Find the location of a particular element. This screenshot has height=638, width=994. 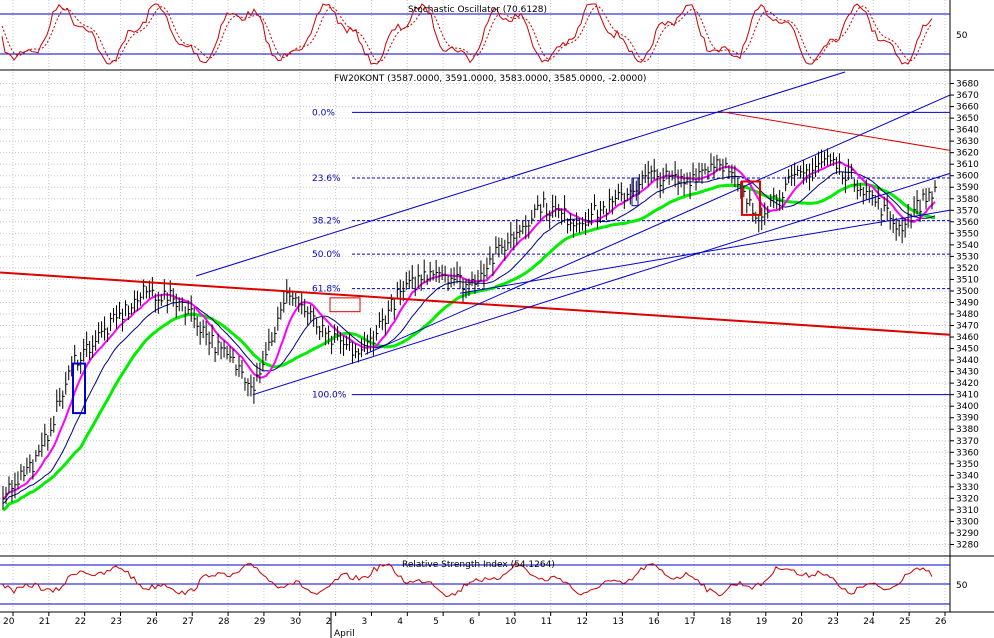

y-tick-label: 3620 is located at coordinates (967, 154).